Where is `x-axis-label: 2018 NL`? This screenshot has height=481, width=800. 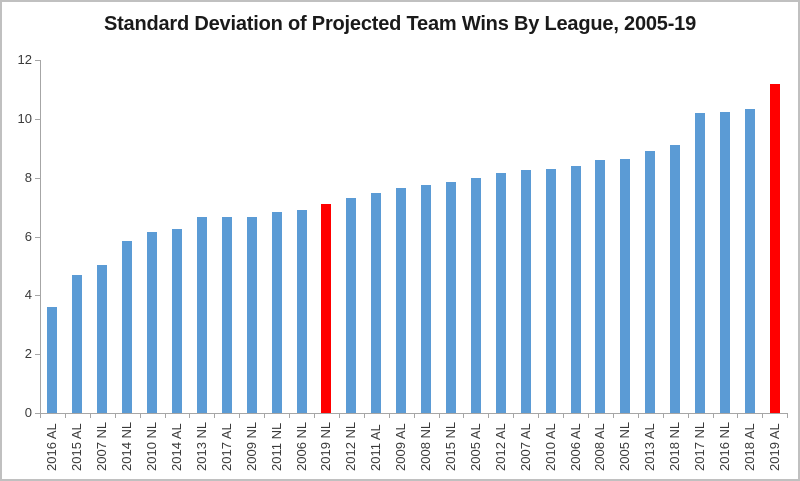
x-axis-label: 2018 NL is located at coordinates (675, 446).